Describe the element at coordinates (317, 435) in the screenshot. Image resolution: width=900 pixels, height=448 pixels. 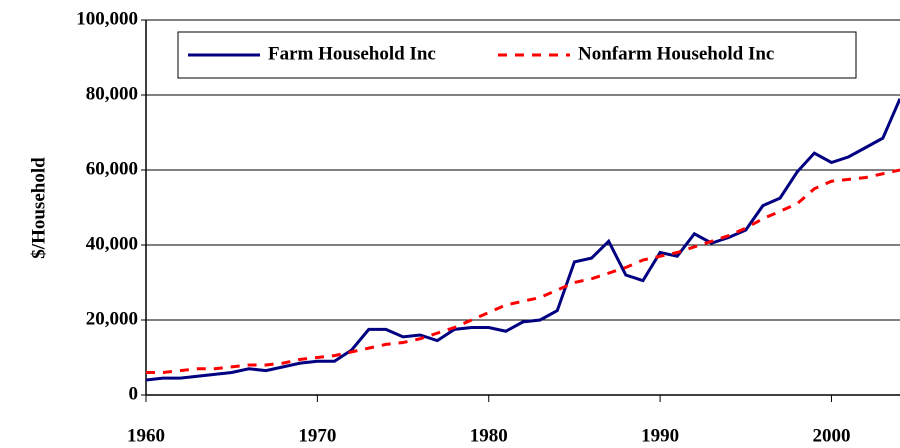
I see `x-tick-label: 1970` at that location.